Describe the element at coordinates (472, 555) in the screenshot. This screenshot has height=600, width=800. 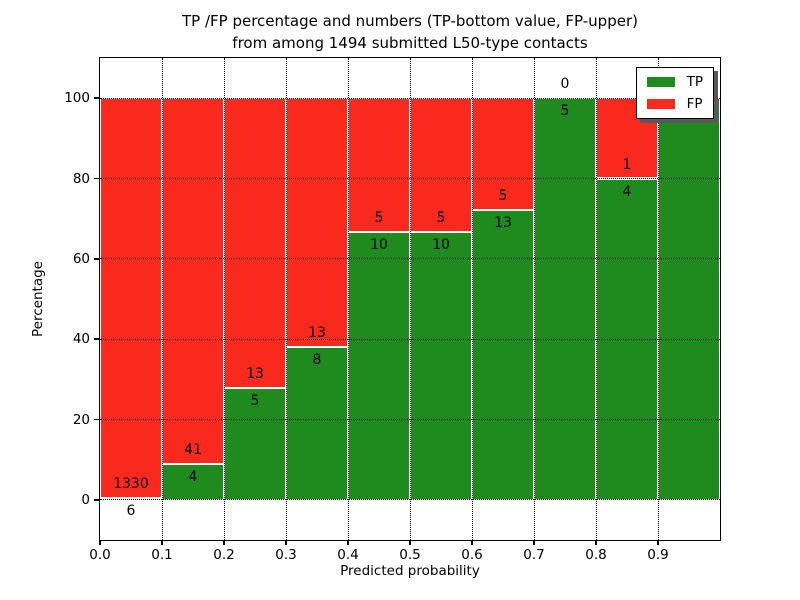
I see `x-tick-label: 0.6` at that location.